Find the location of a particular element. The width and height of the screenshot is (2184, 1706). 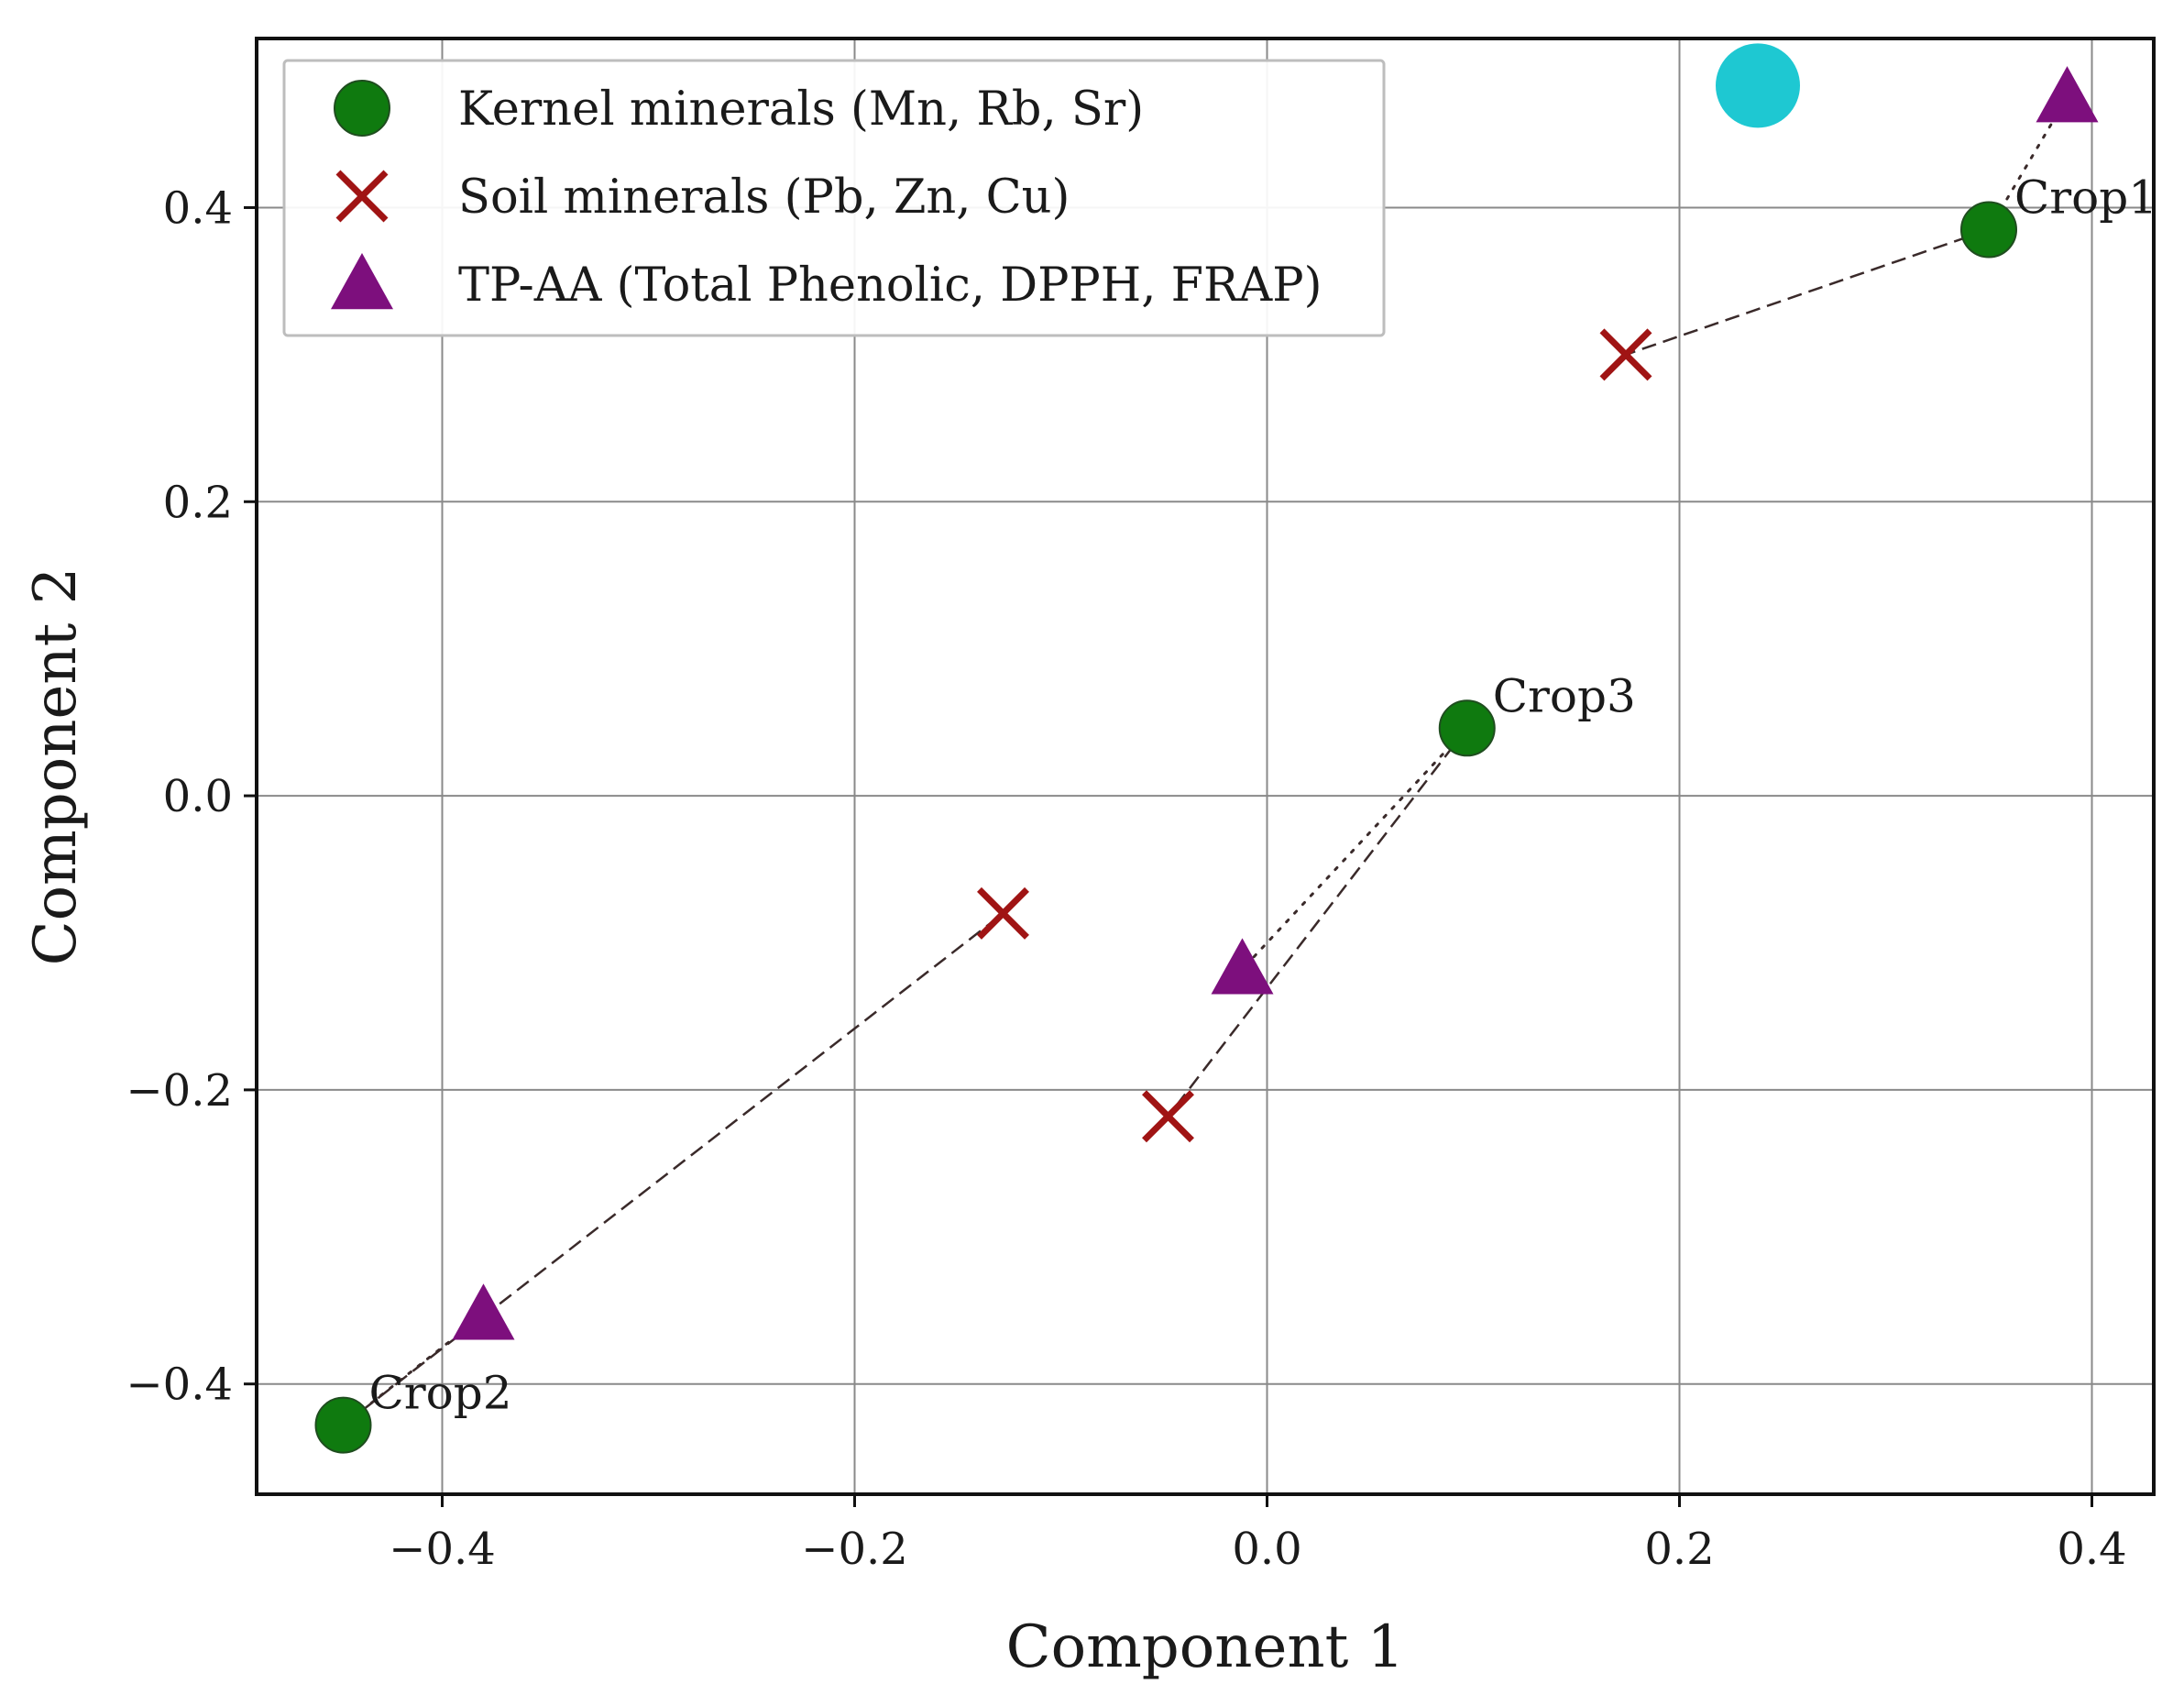

crop-label-crop1: Crop1 is located at coordinates (2085, 198).